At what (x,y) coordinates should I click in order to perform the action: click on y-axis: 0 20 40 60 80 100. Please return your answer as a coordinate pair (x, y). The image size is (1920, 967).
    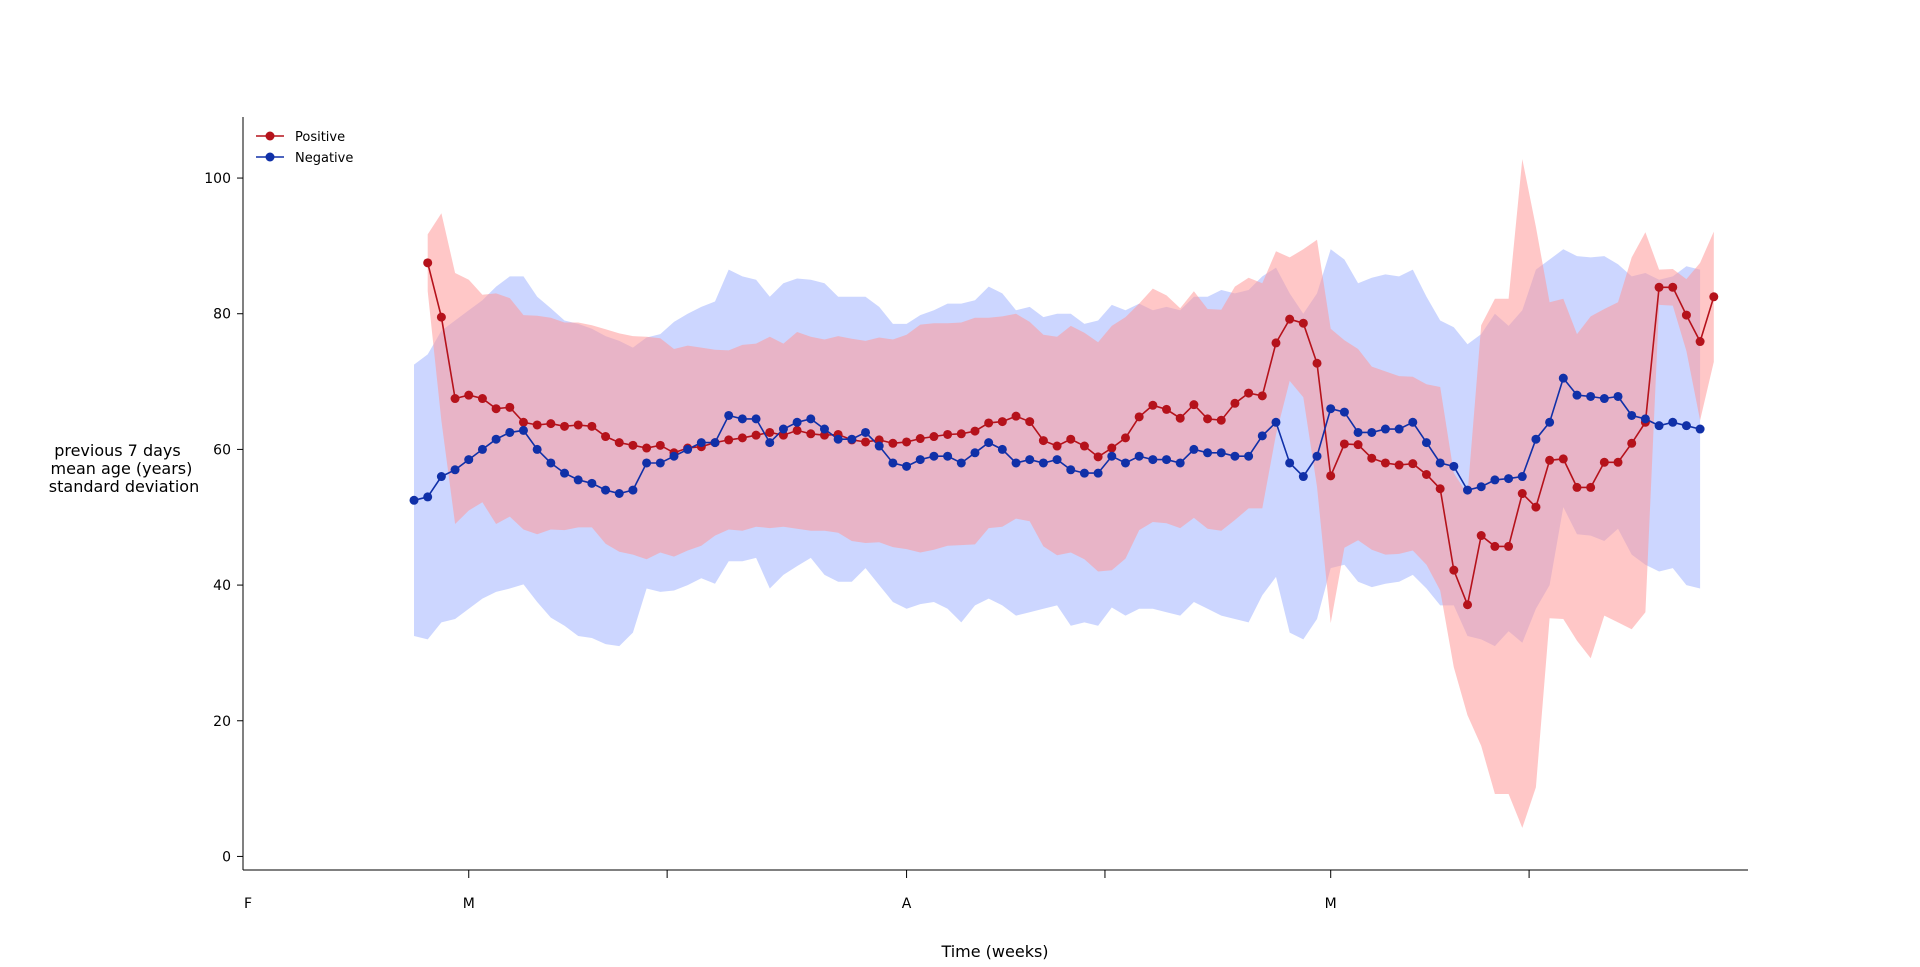
    Looking at the image, I should click on (224, 493).